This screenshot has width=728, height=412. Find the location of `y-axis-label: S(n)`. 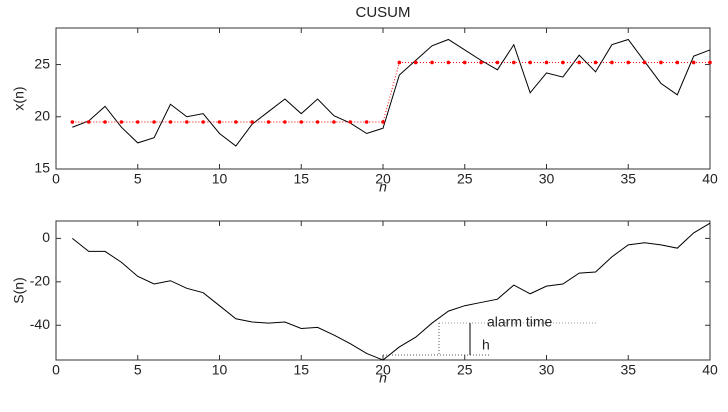

y-axis-label: S(n) is located at coordinates (19, 290).